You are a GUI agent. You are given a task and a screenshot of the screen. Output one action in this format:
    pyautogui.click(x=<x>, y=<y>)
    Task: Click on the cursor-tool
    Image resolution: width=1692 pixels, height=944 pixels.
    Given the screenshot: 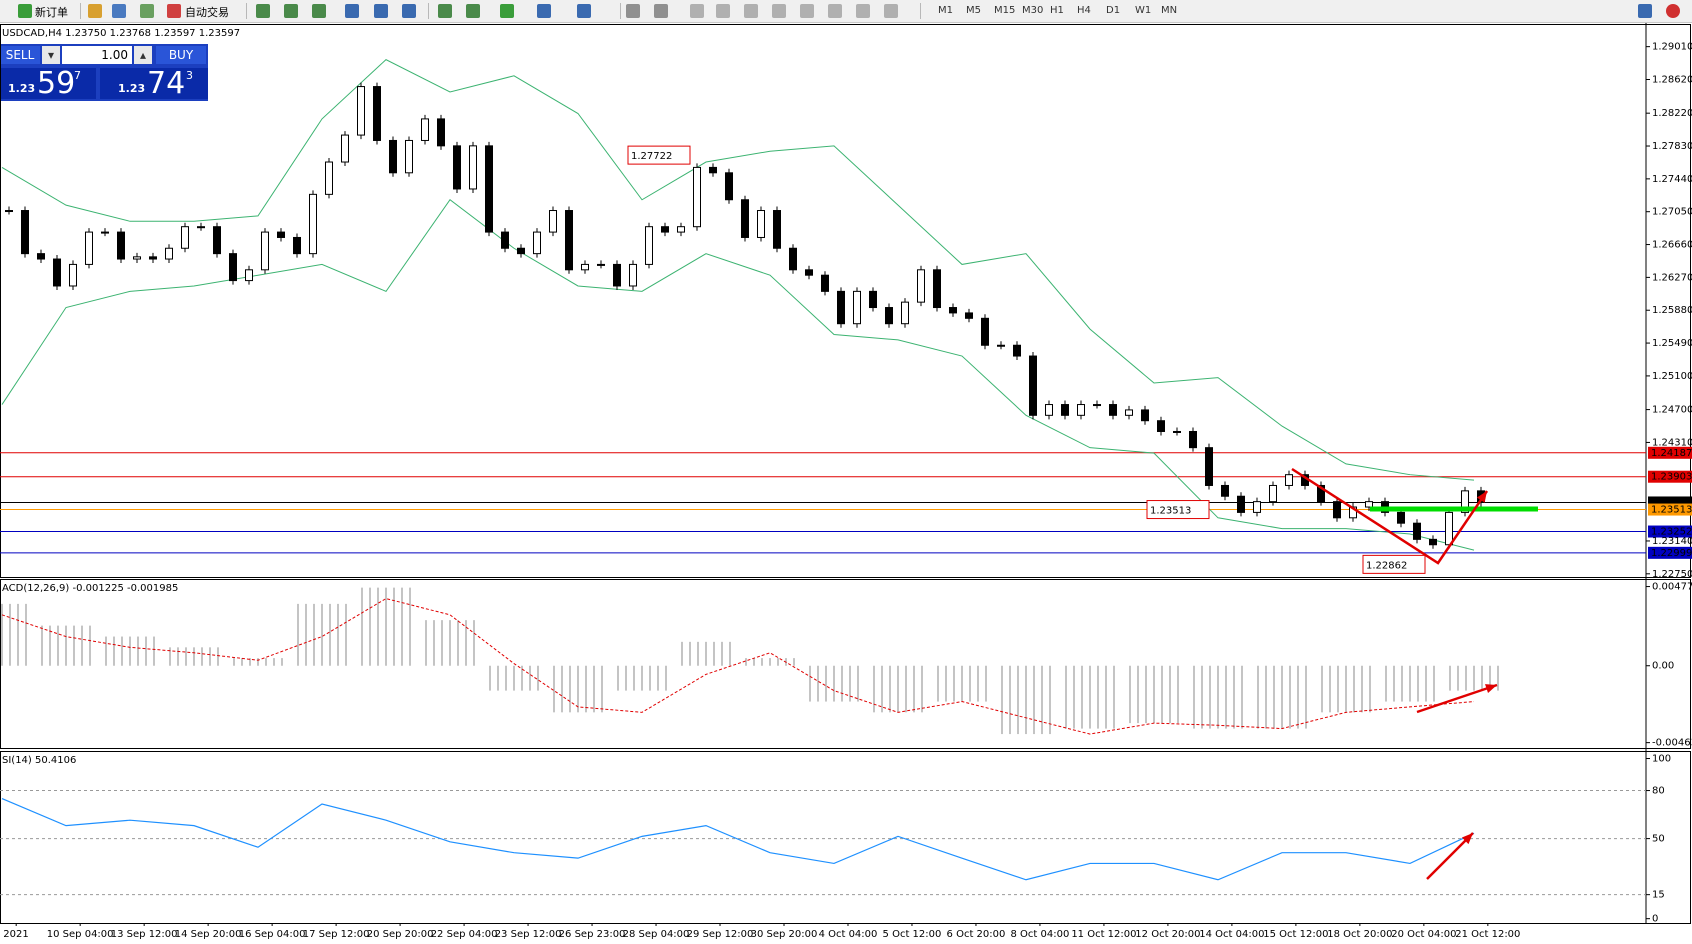 What is the action you would take?
    pyautogui.click(x=633, y=11)
    